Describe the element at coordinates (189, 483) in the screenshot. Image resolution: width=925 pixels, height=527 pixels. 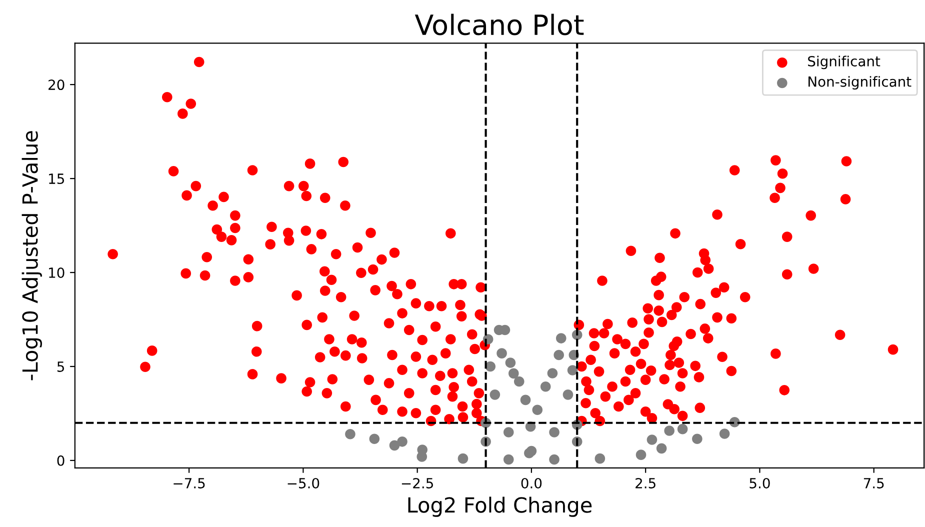
I see `x-tick-label: −7.5` at that location.